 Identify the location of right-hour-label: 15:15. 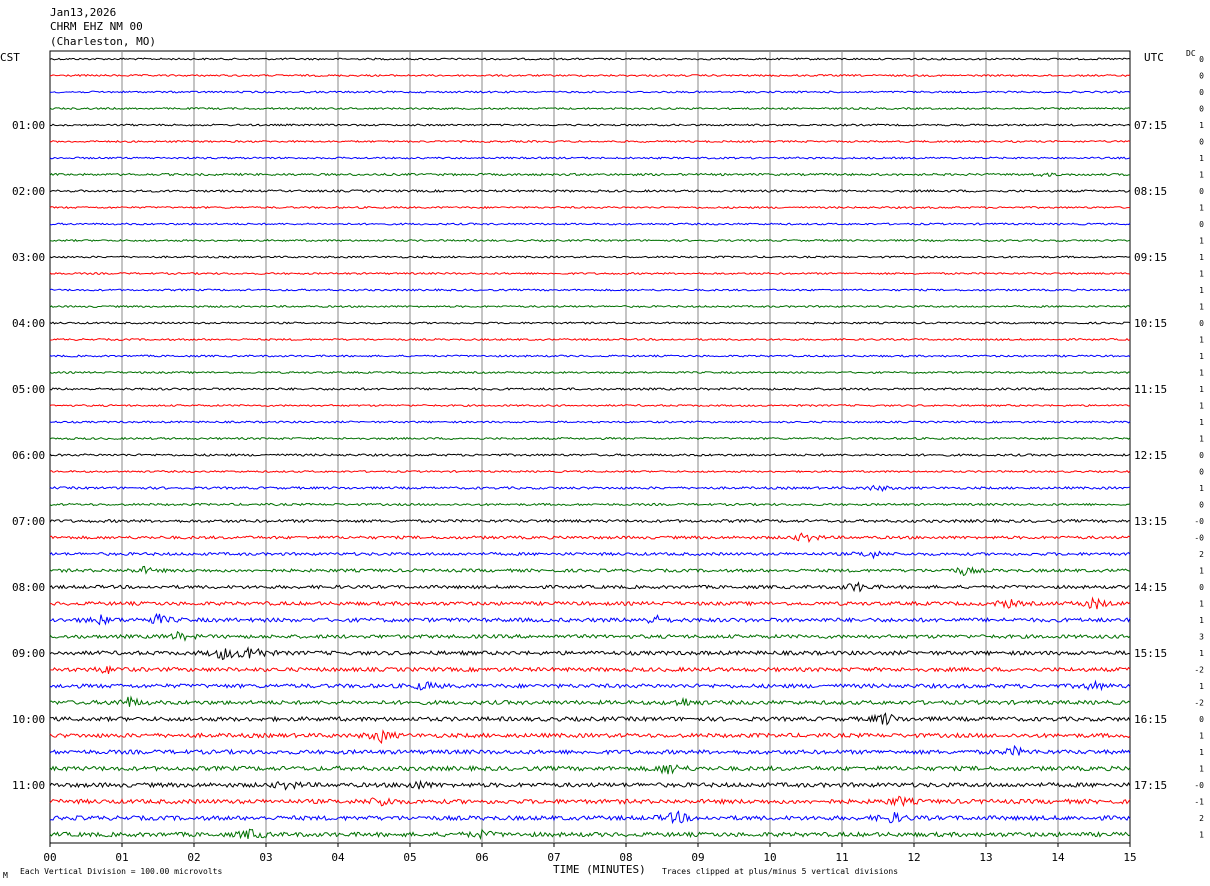
(1150, 653).